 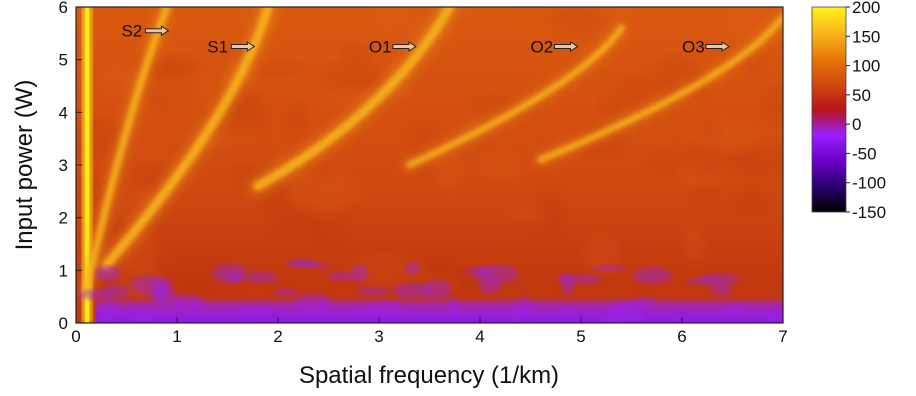 I want to click on annotation-arrow-o2, so click(x=566, y=46).